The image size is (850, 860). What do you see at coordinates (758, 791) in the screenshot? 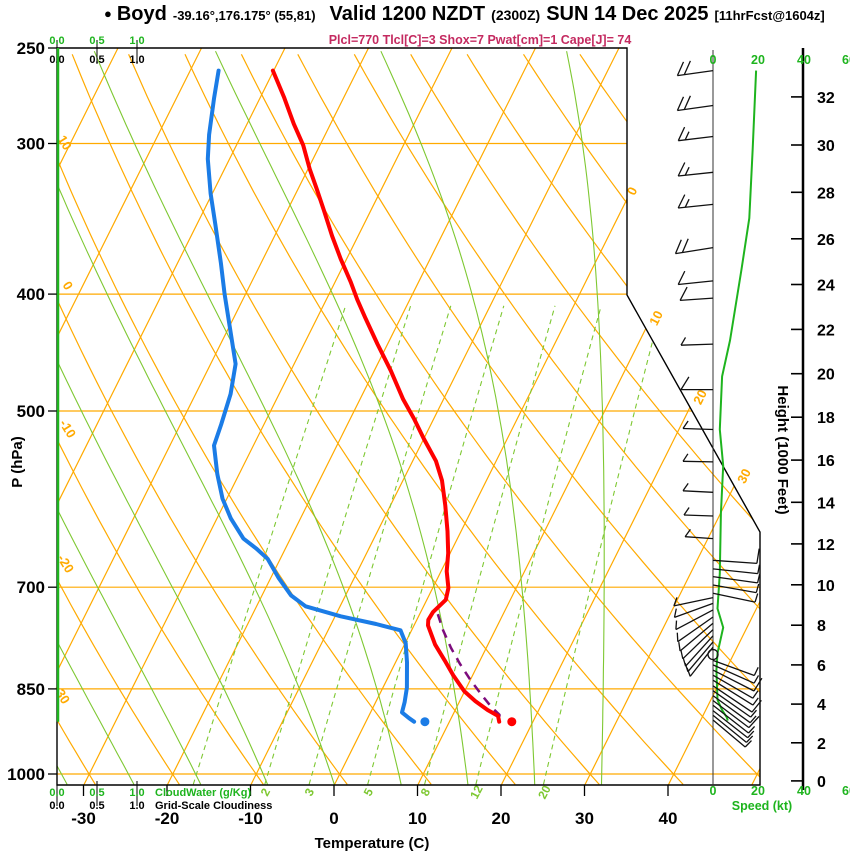
I see `speed-bottom-tick: 20` at bounding box center [758, 791].